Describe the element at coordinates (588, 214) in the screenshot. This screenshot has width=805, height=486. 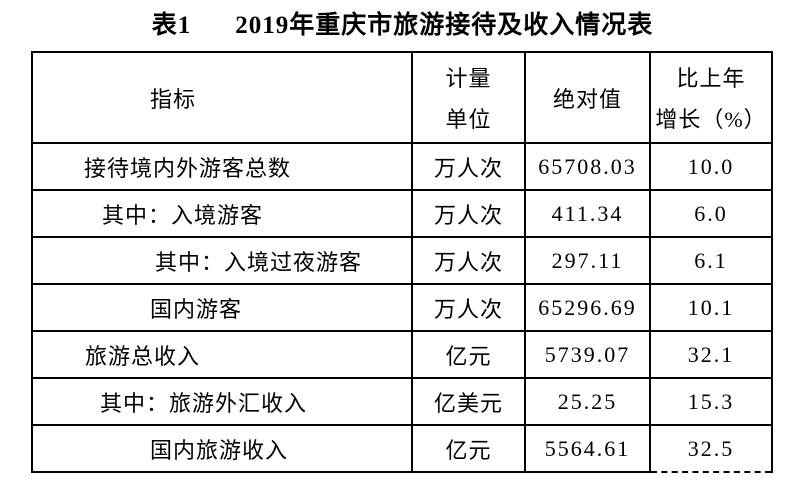
I see `row2-value: 411.34` at that location.